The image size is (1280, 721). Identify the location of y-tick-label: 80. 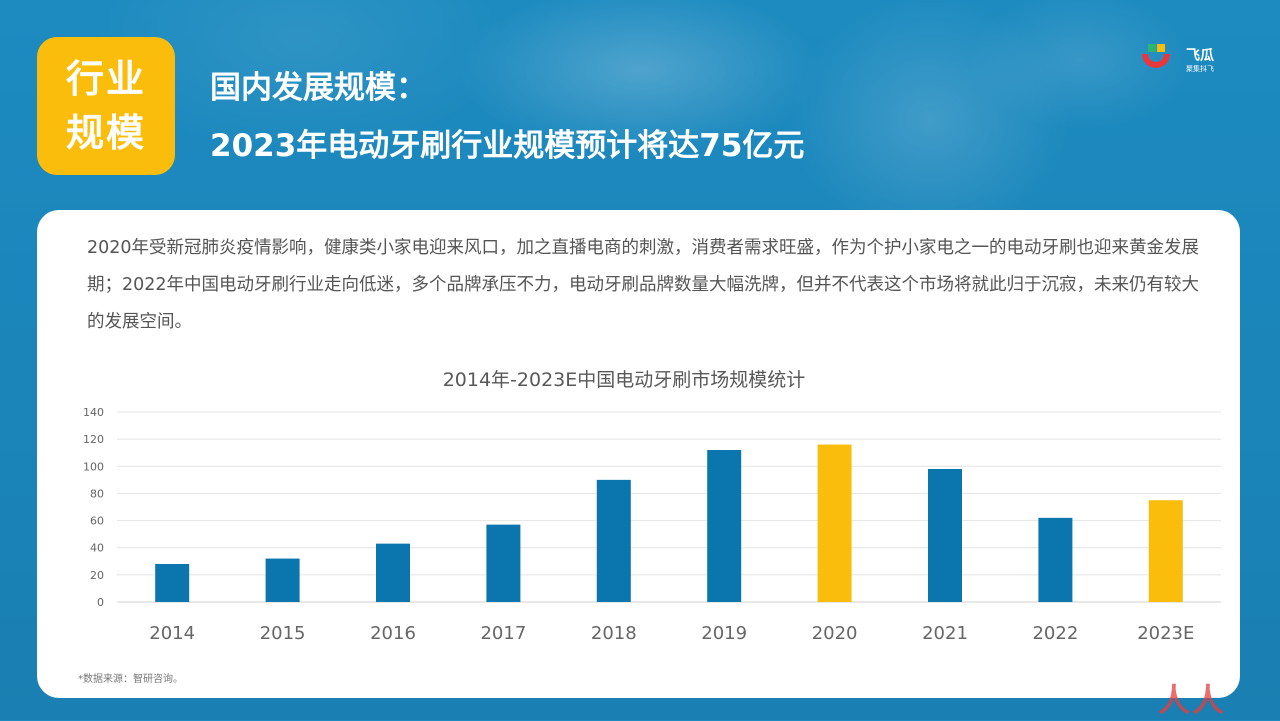
(97, 493).